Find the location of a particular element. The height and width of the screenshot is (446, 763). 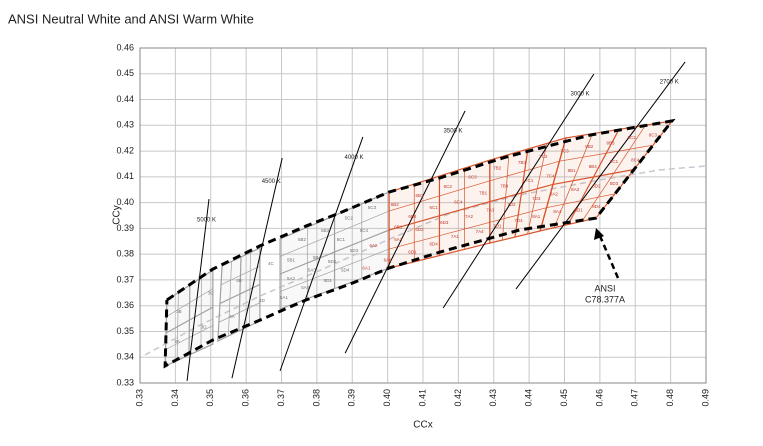

bin-label: 6A3 is located at coordinates (398, 239).